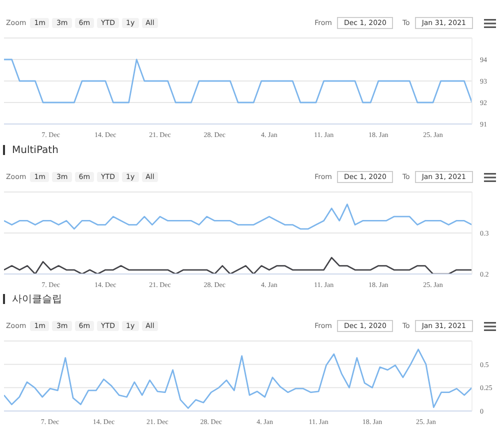  I want to click on chart-title: 사이클슬립, so click(37, 299).